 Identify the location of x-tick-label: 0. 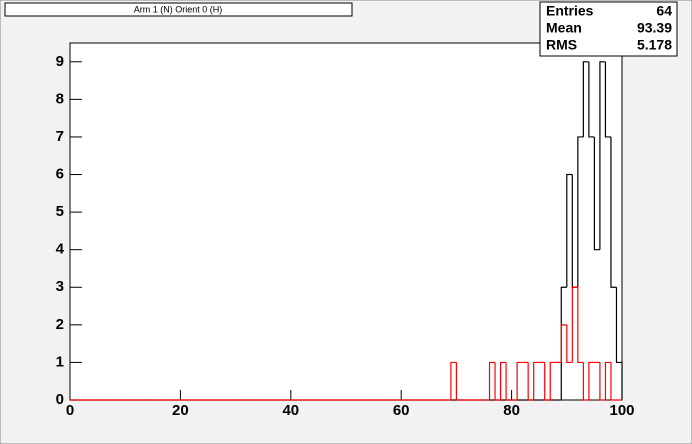
(70, 410).